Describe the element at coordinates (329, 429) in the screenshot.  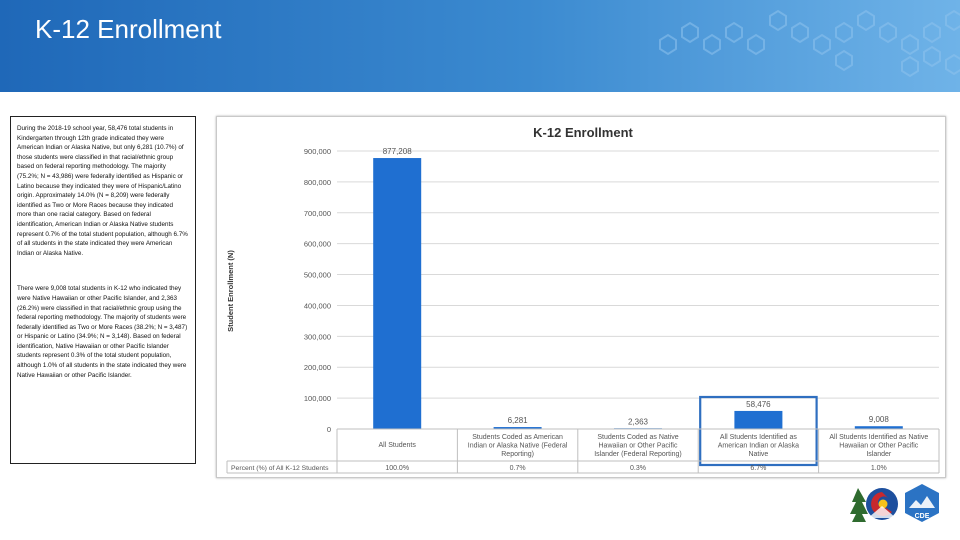
I see `y-tick-label: 0` at that location.